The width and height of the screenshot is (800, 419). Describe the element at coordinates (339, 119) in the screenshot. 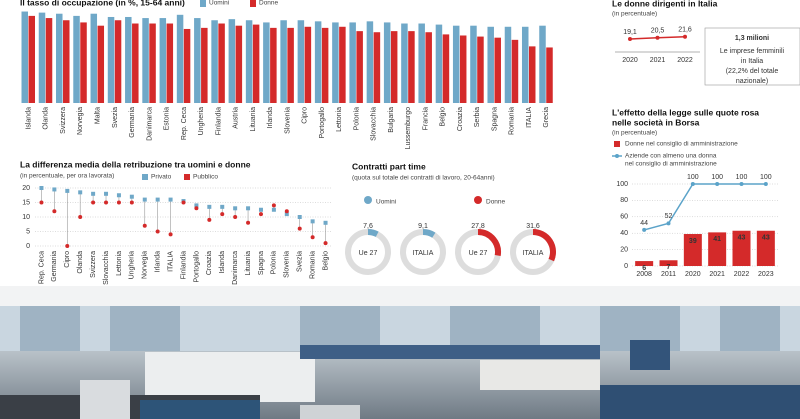

I see `x-tick-label: Lettonia` at that location.